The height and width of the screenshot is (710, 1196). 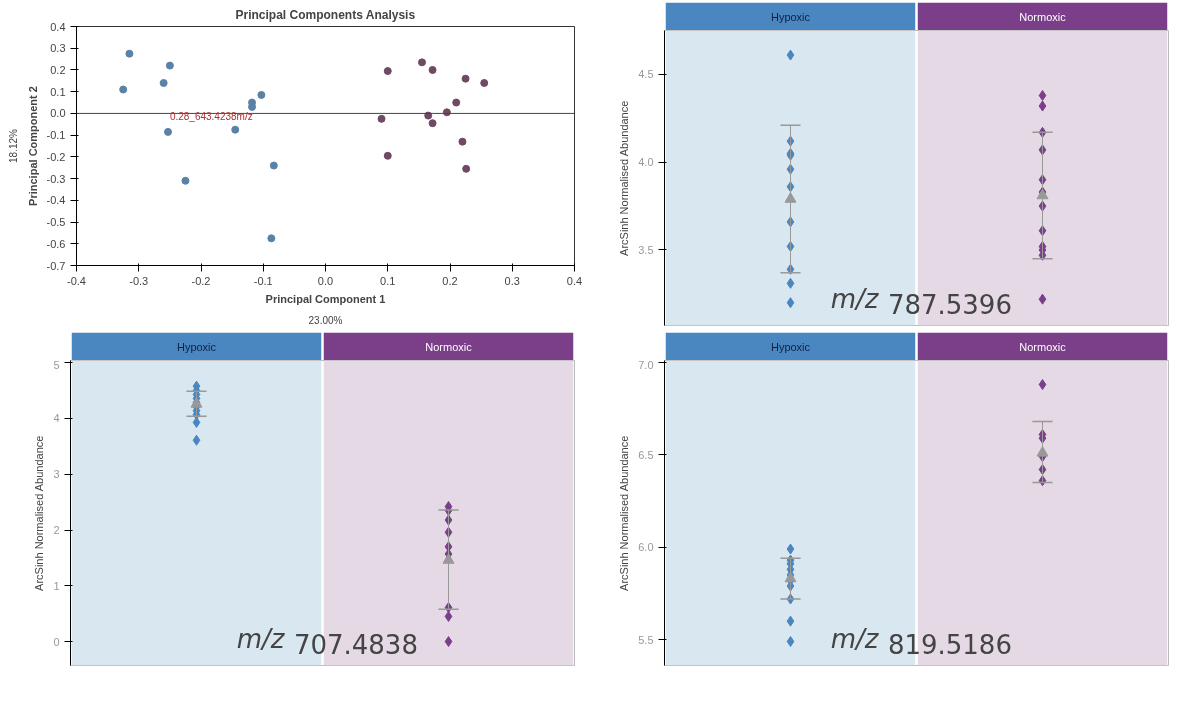 I want to click on y-tick-label: 0, so click(x=56, y=641).